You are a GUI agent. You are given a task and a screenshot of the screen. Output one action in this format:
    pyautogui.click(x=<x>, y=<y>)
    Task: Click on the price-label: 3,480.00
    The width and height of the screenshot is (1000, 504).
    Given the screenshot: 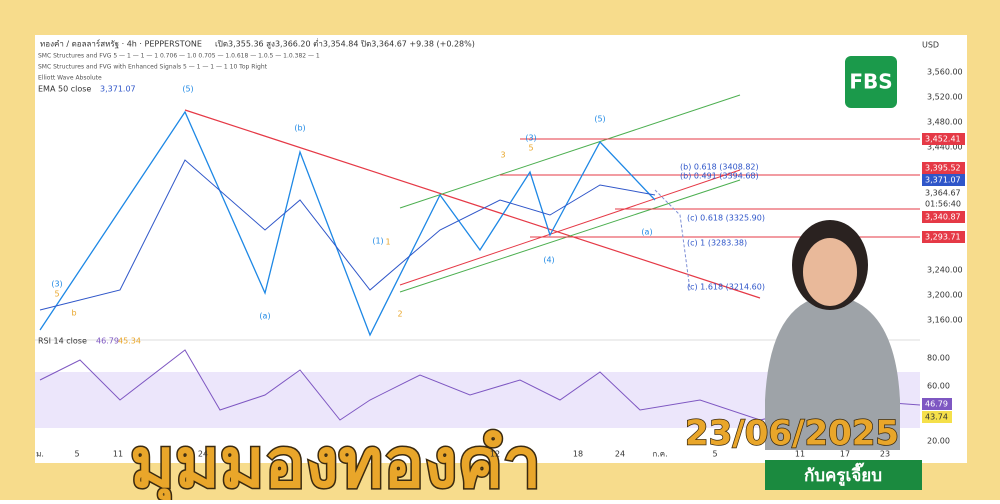 What is the action you would take?
    pyautogui.click(x=945, y=122)
    